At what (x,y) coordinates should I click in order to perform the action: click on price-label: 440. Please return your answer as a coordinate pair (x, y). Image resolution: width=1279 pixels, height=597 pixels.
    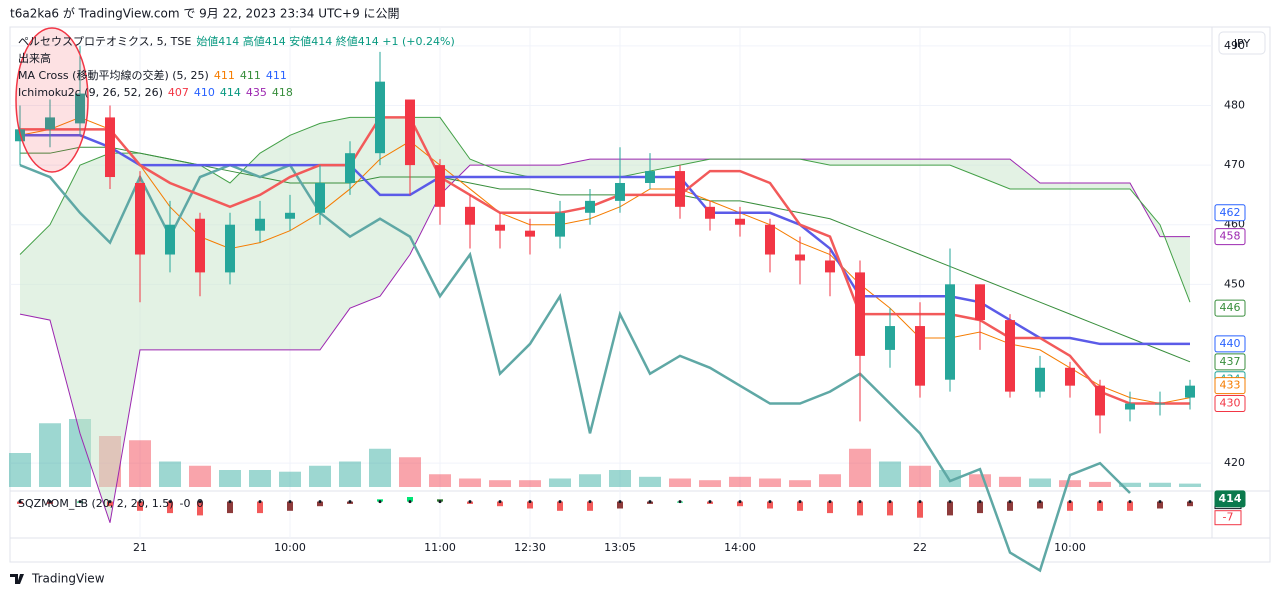
    Looking at the image, I should click on (1230, 343).